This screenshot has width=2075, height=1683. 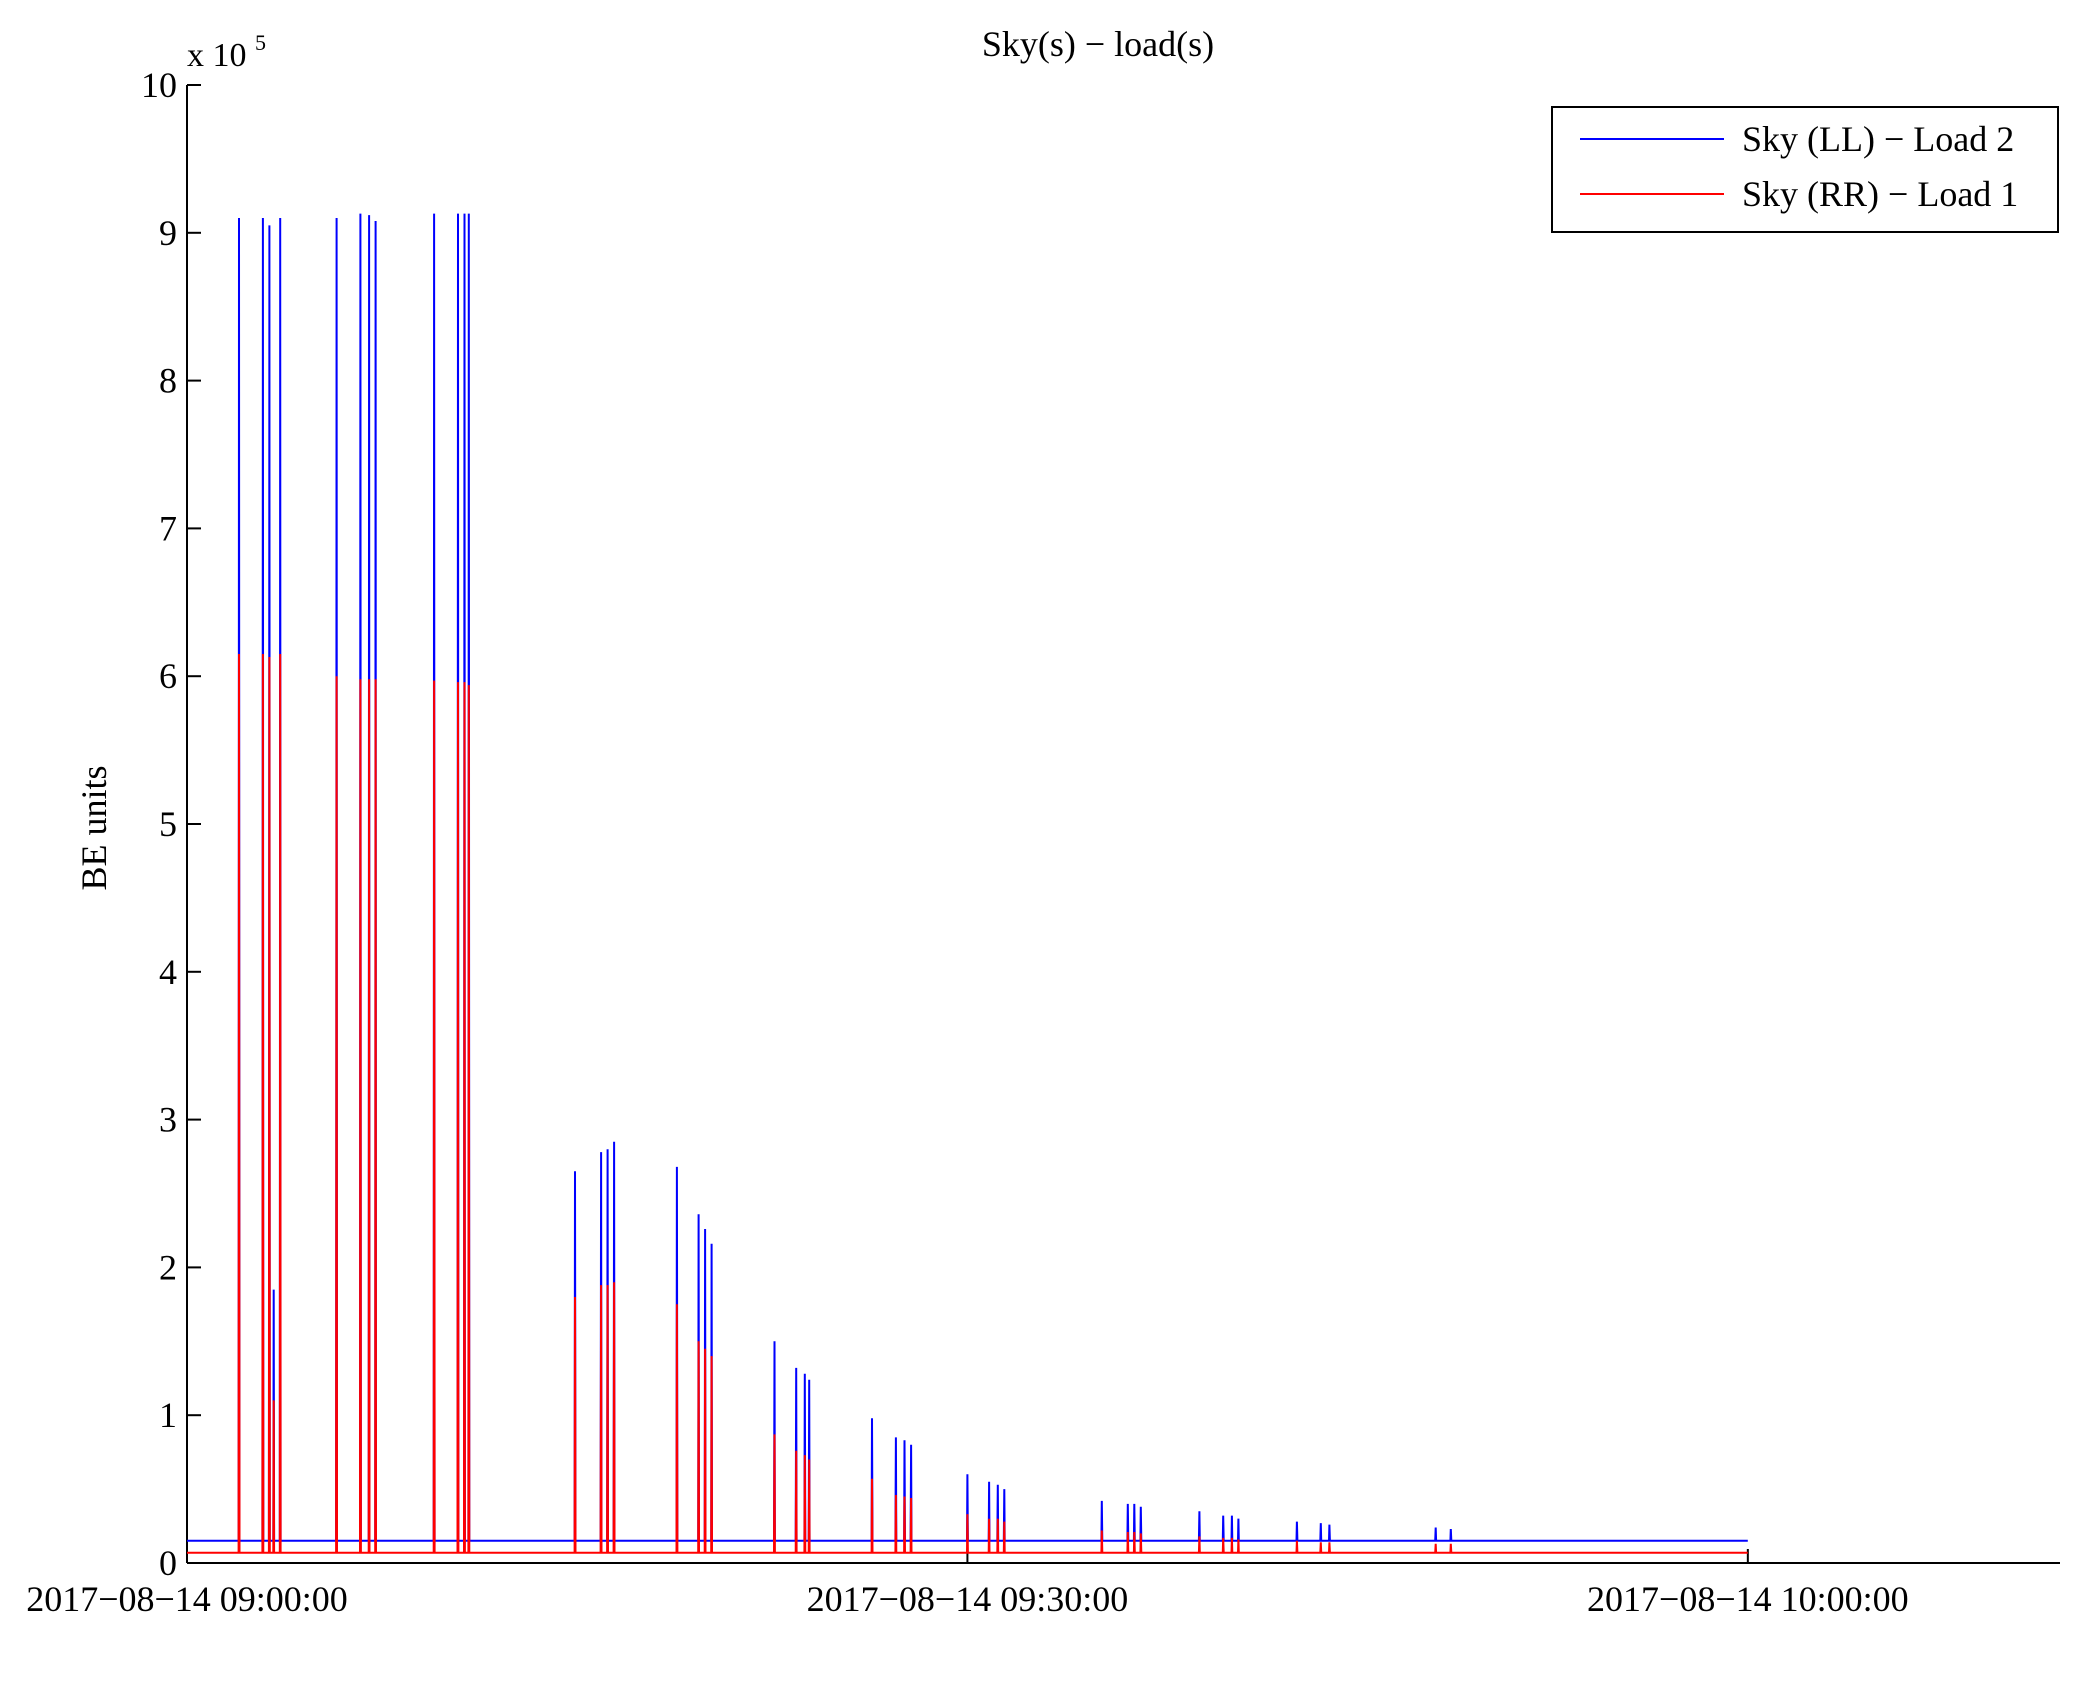 What do you see at coordinates (168, 824) in the screenshot?
I see `y-tick-label: 5` at bounding box center [168, 824].